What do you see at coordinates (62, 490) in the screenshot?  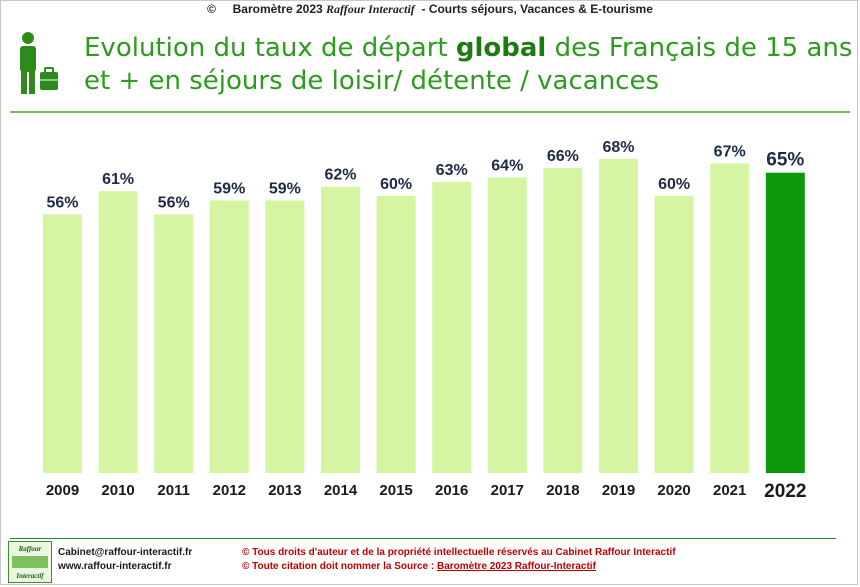 I see `x-tick-2009: 2009` at bounding box center [62, 490].